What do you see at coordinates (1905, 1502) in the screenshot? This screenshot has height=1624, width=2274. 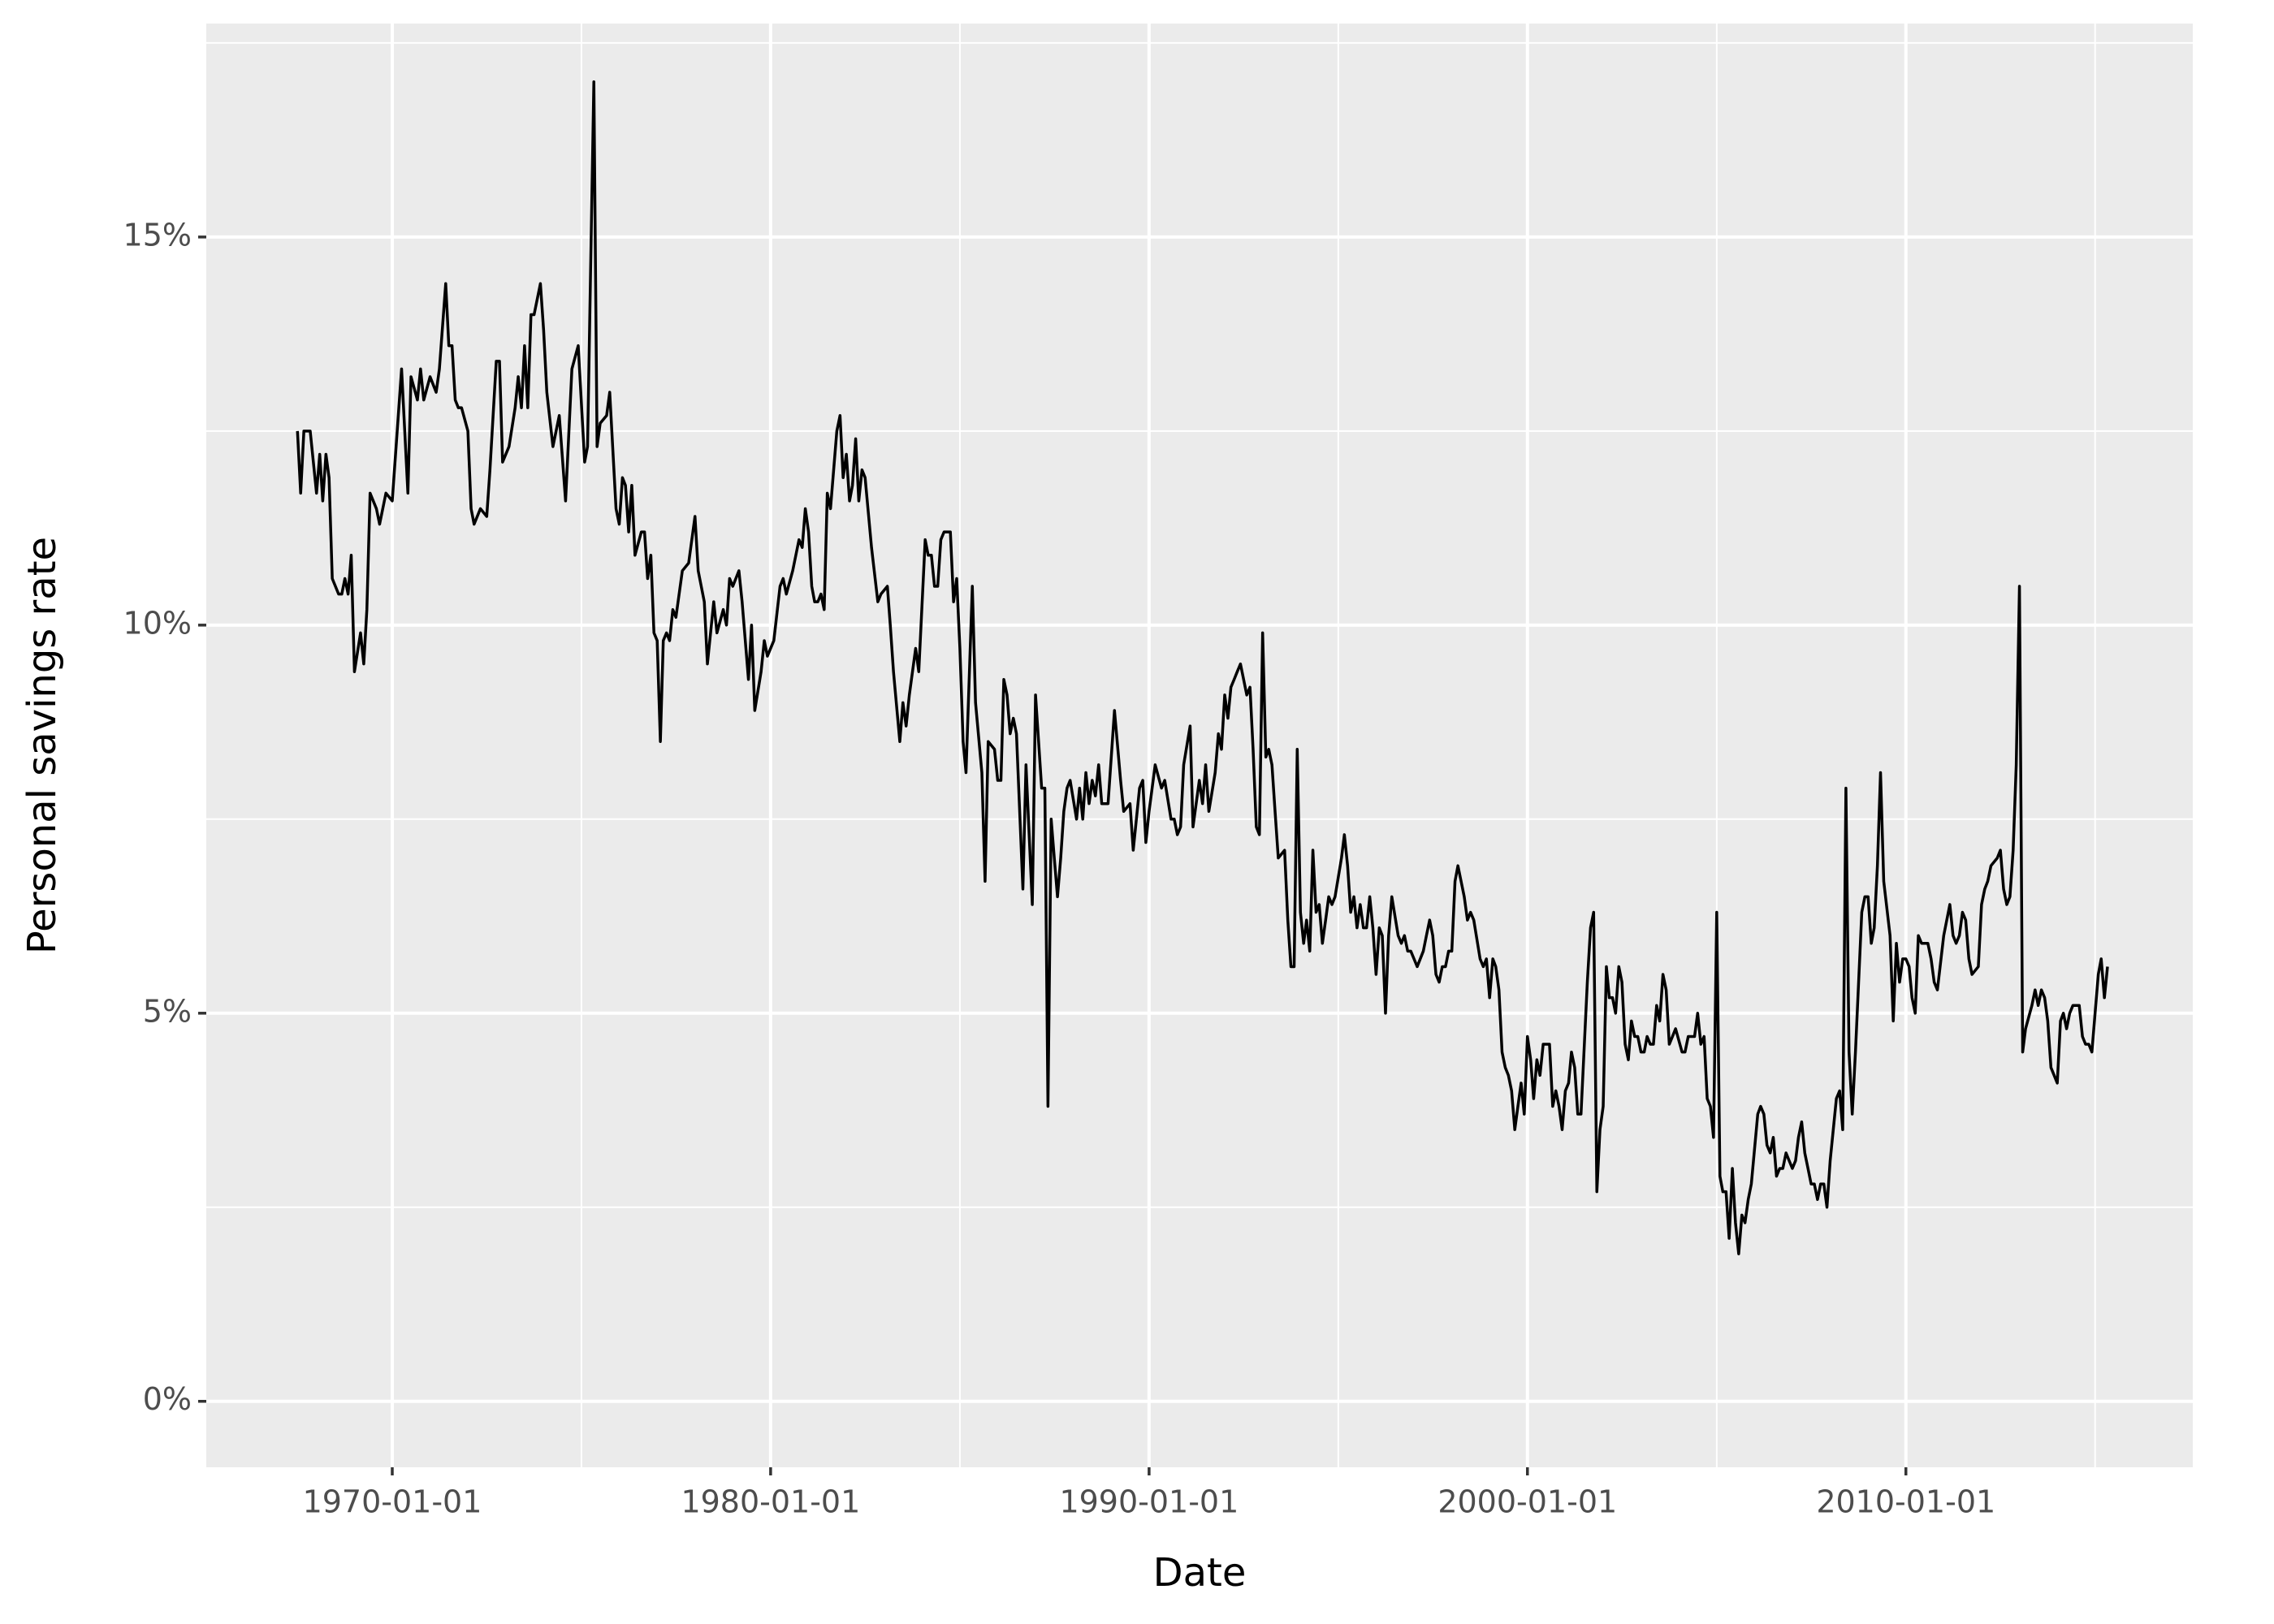 I see `x-tick-label: 2010-01-01` at bounding box center [1905, 1502].